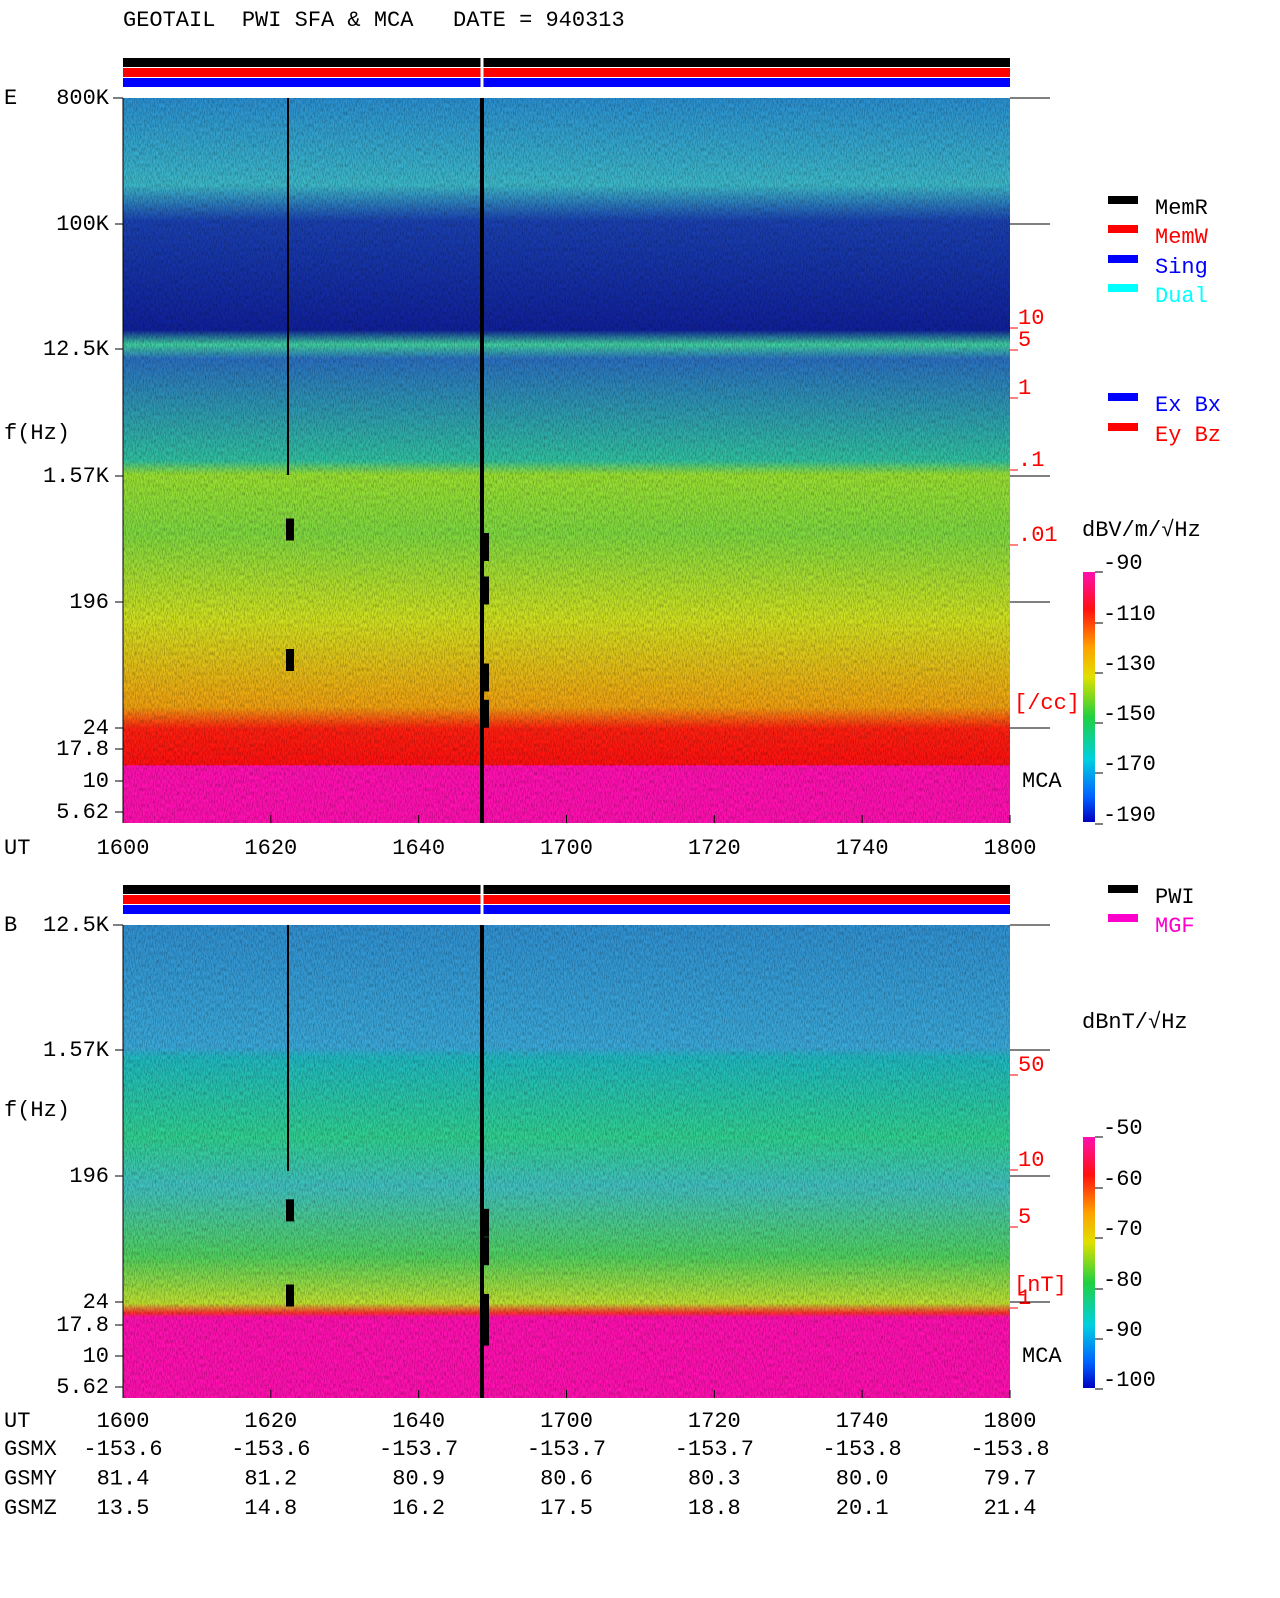 Image resolution: width=1280 pixels, height=1598 pixels. What do you see at coordinates (1129, 614) in the screenshot?
I see `colorbar-tick-label: -110` at bounding box center [1129, 614].